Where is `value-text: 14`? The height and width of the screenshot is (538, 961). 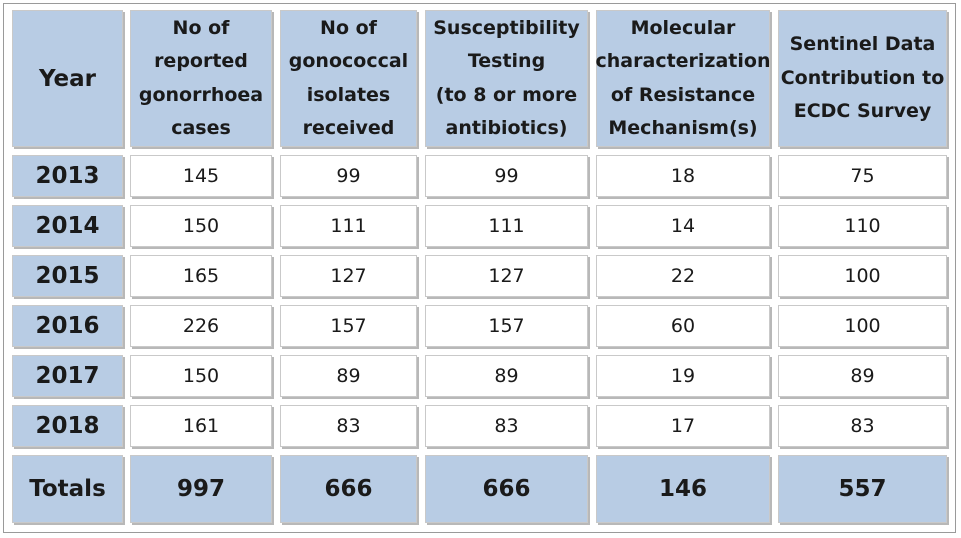 value-text: 14 is located at coordinates (683, 226).